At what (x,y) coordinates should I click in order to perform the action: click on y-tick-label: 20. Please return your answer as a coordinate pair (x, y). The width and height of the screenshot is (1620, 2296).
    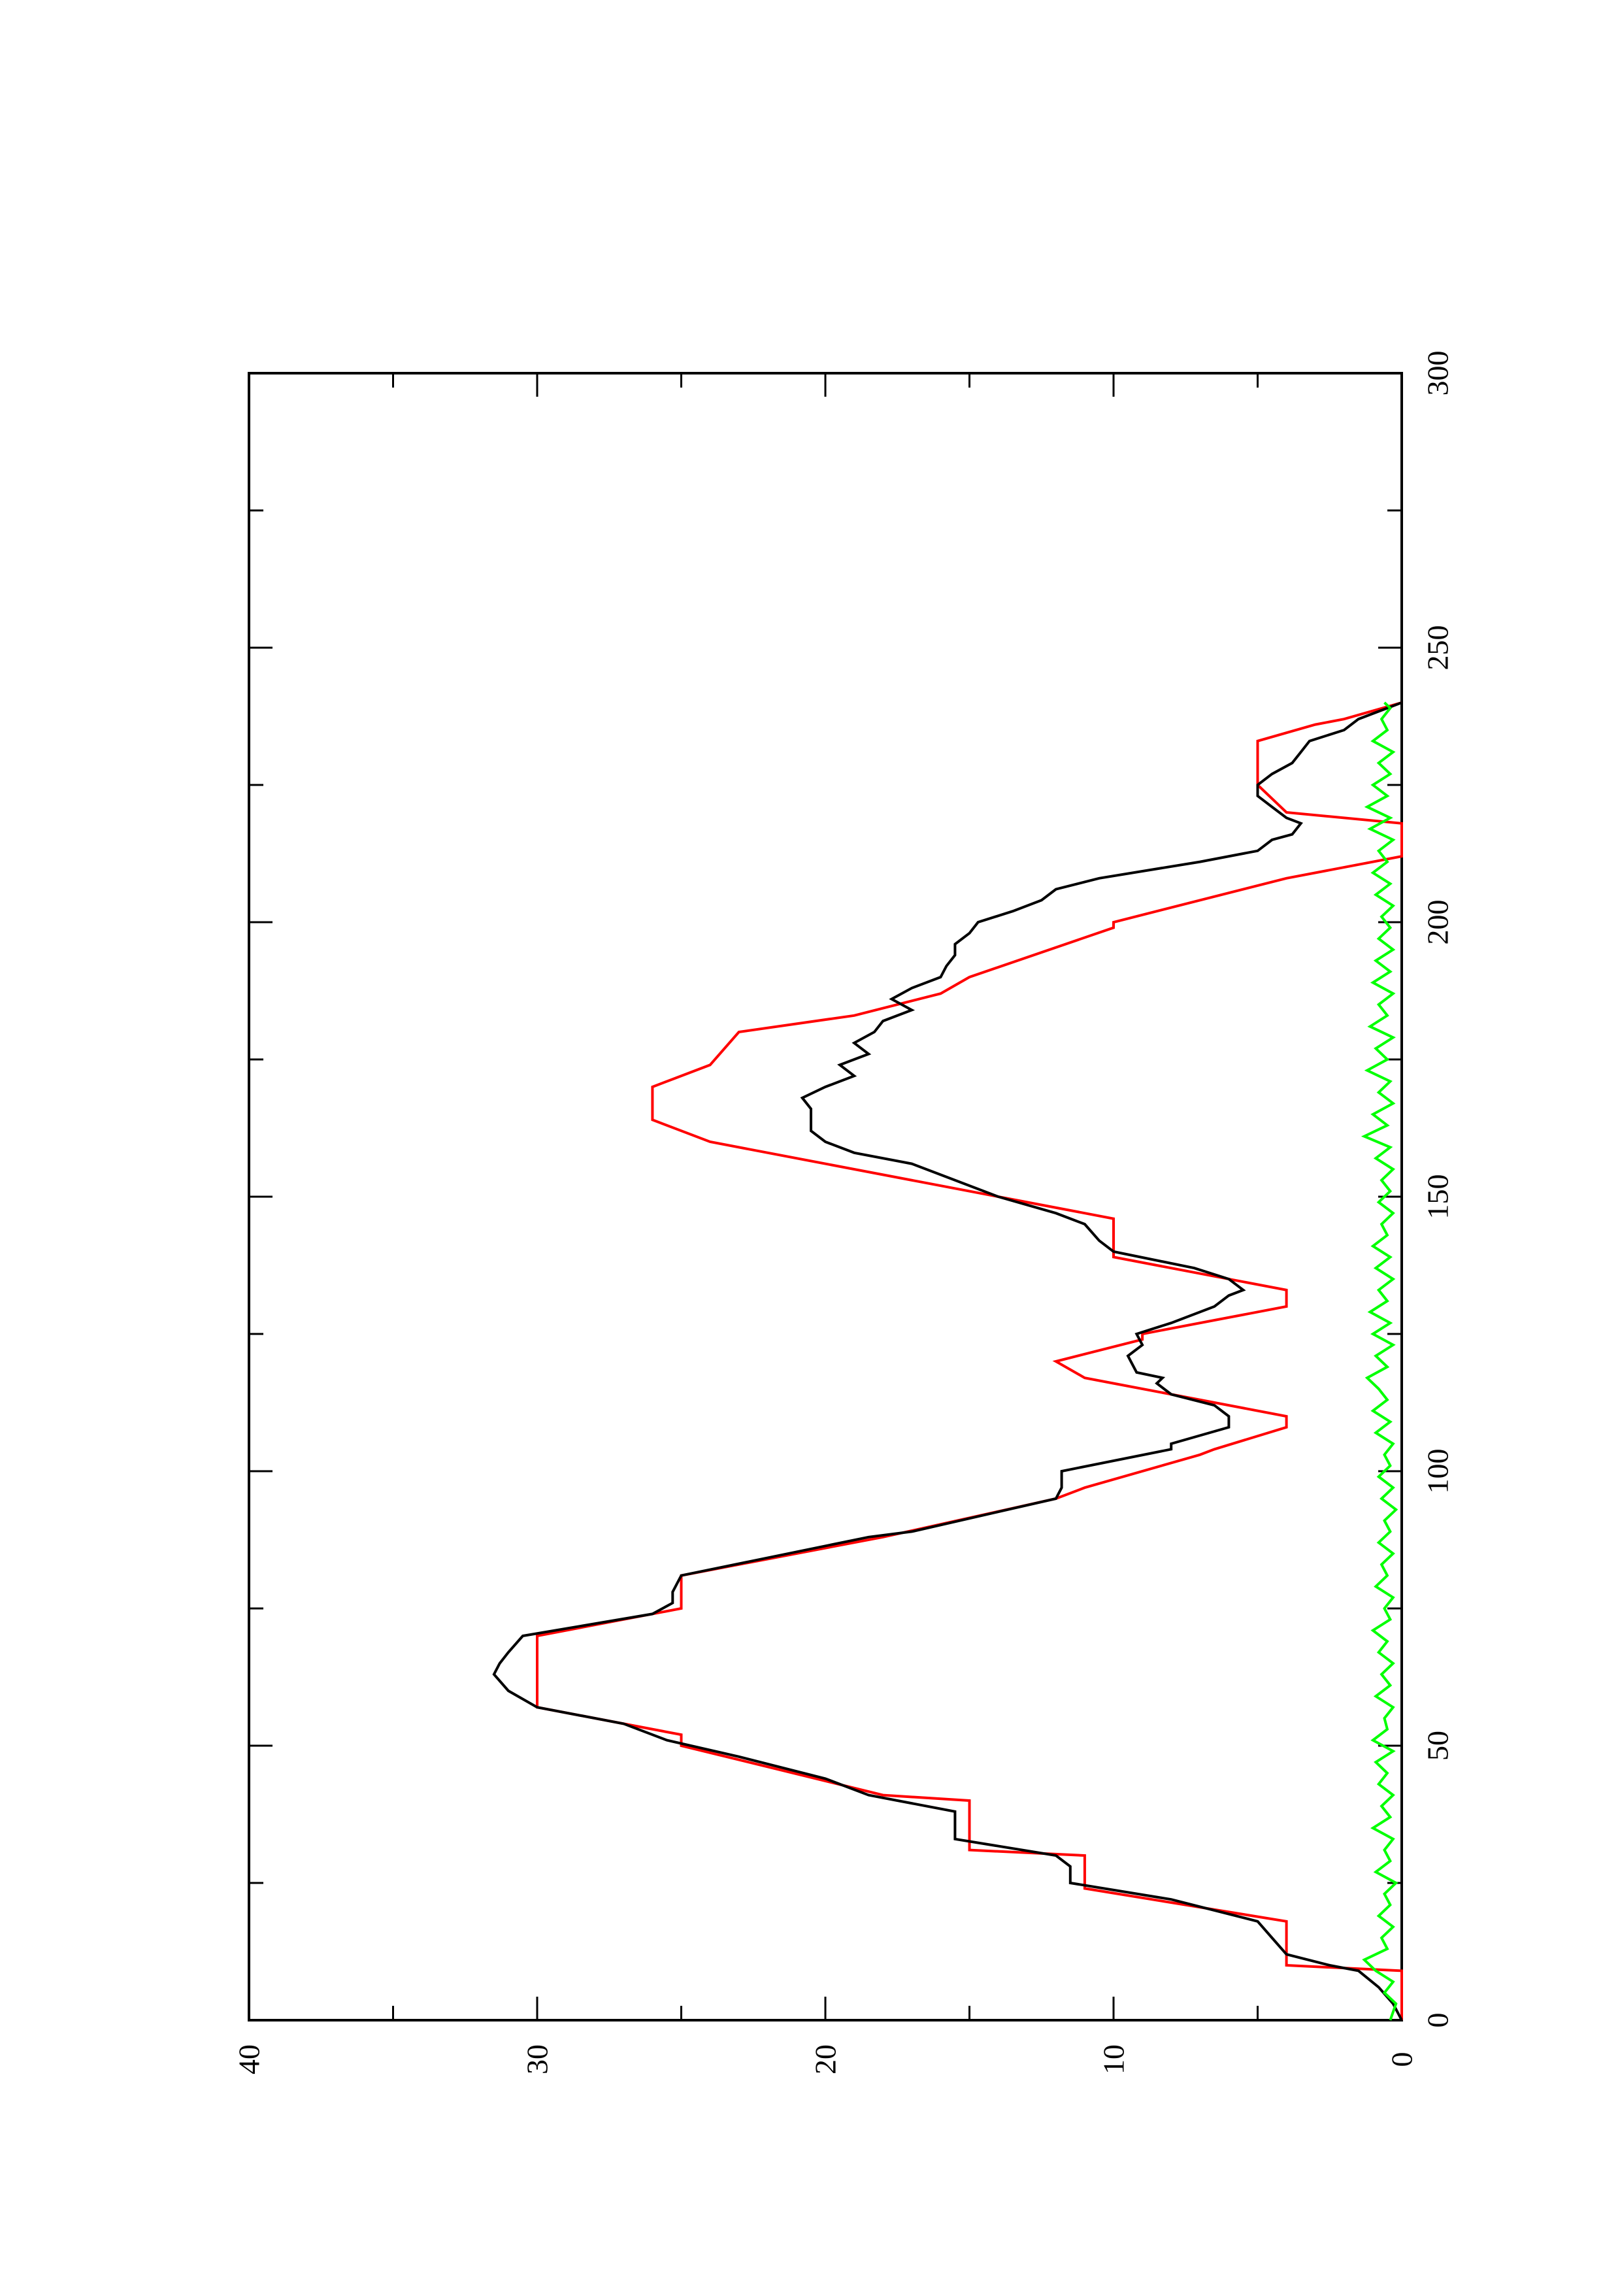
    Looking at the image, I should click on (825, 2059).